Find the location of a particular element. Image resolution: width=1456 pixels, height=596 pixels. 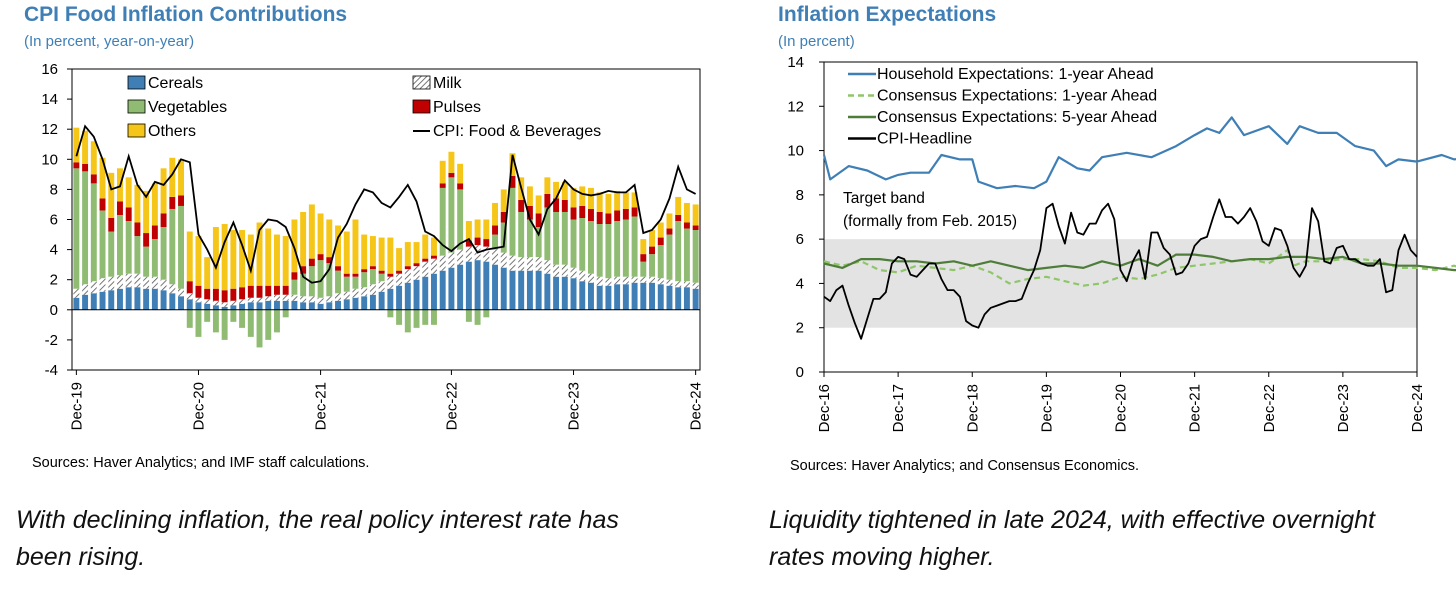

line-cpi-headline is located at coordinates (1120, 269).